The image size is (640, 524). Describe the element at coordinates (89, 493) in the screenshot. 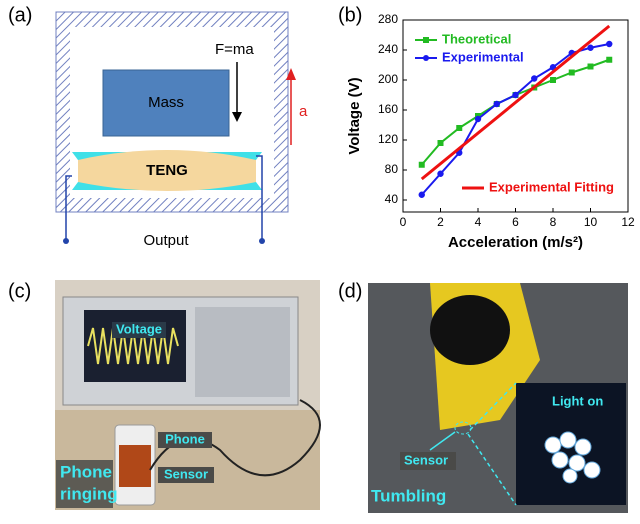

I see `caption: ringing` at that location.